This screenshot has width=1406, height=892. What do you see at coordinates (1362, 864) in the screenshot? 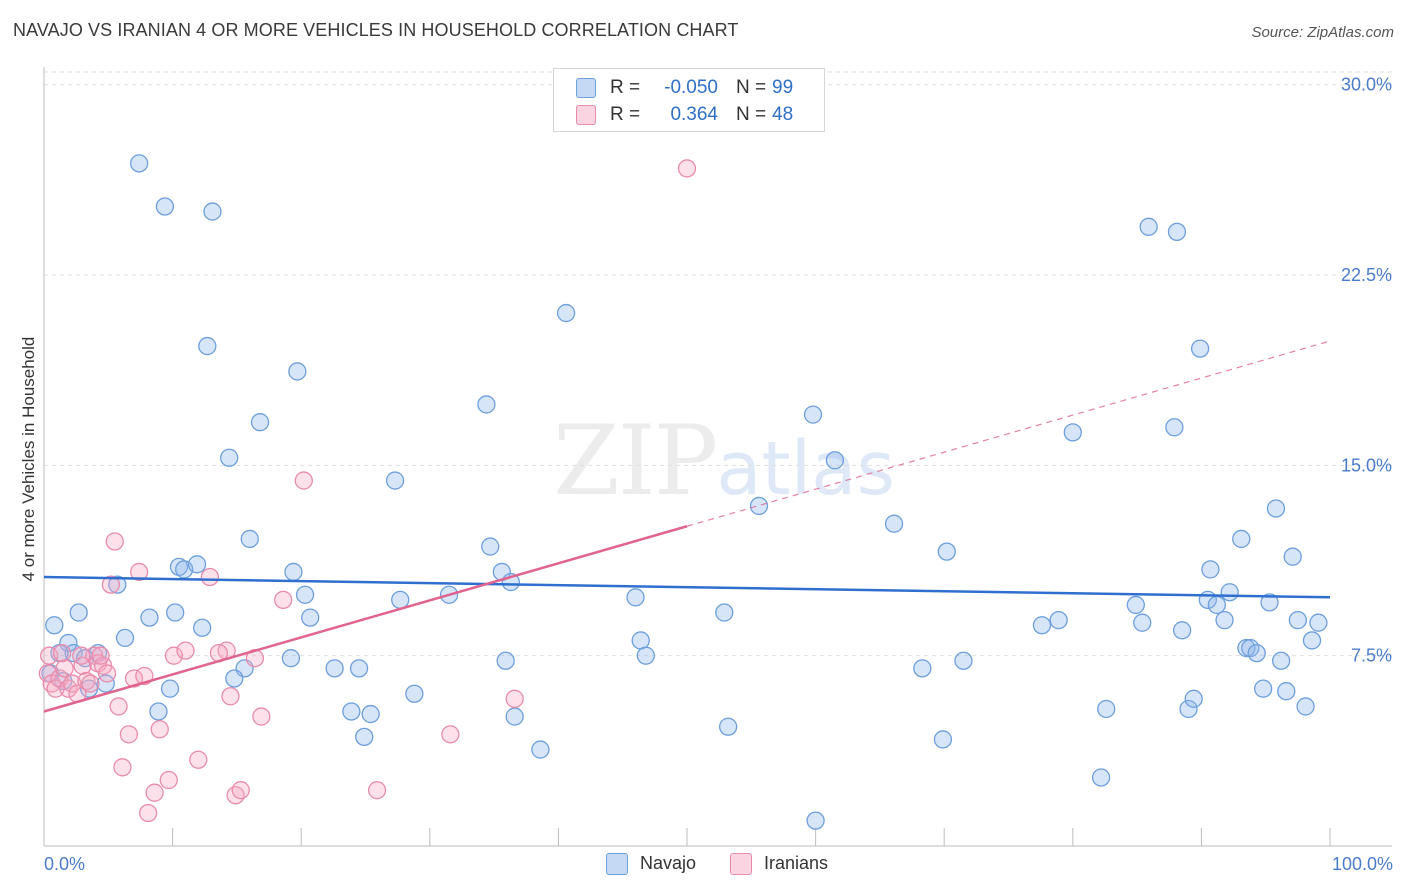
I see `x-tick-label-max: 100.0%` at bounding box center [1362, 864].